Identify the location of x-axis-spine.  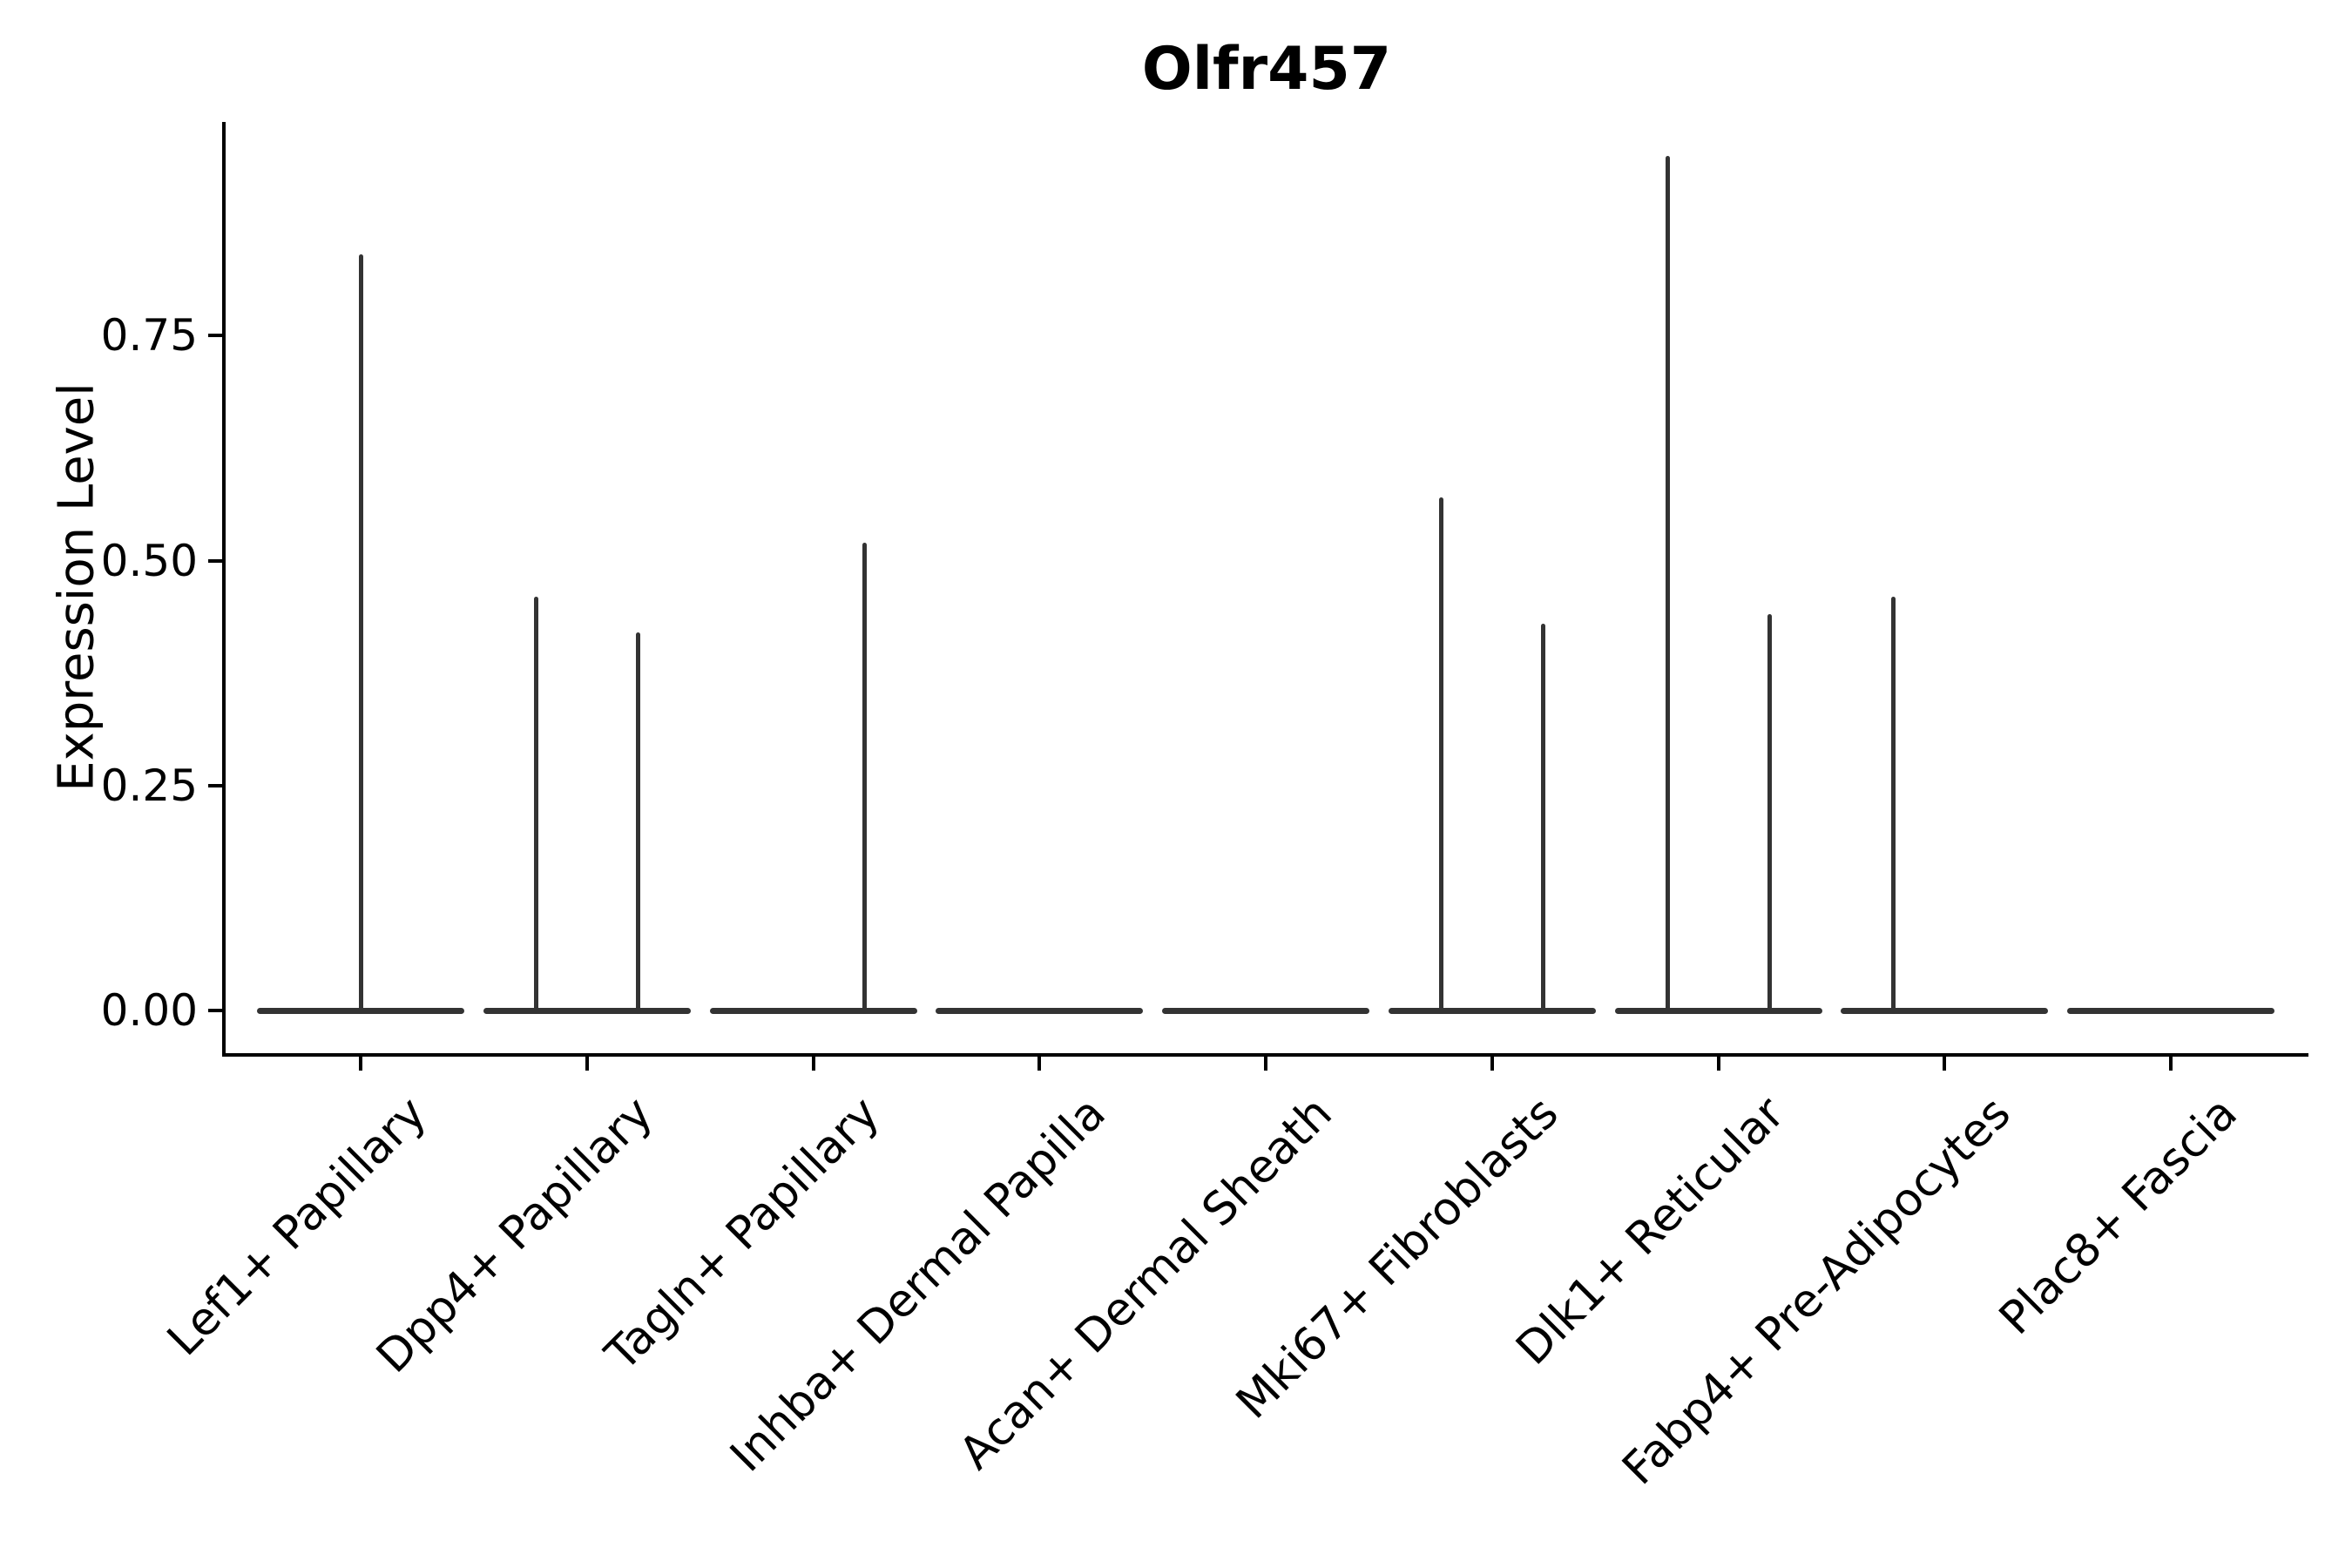
(1265, 1055).